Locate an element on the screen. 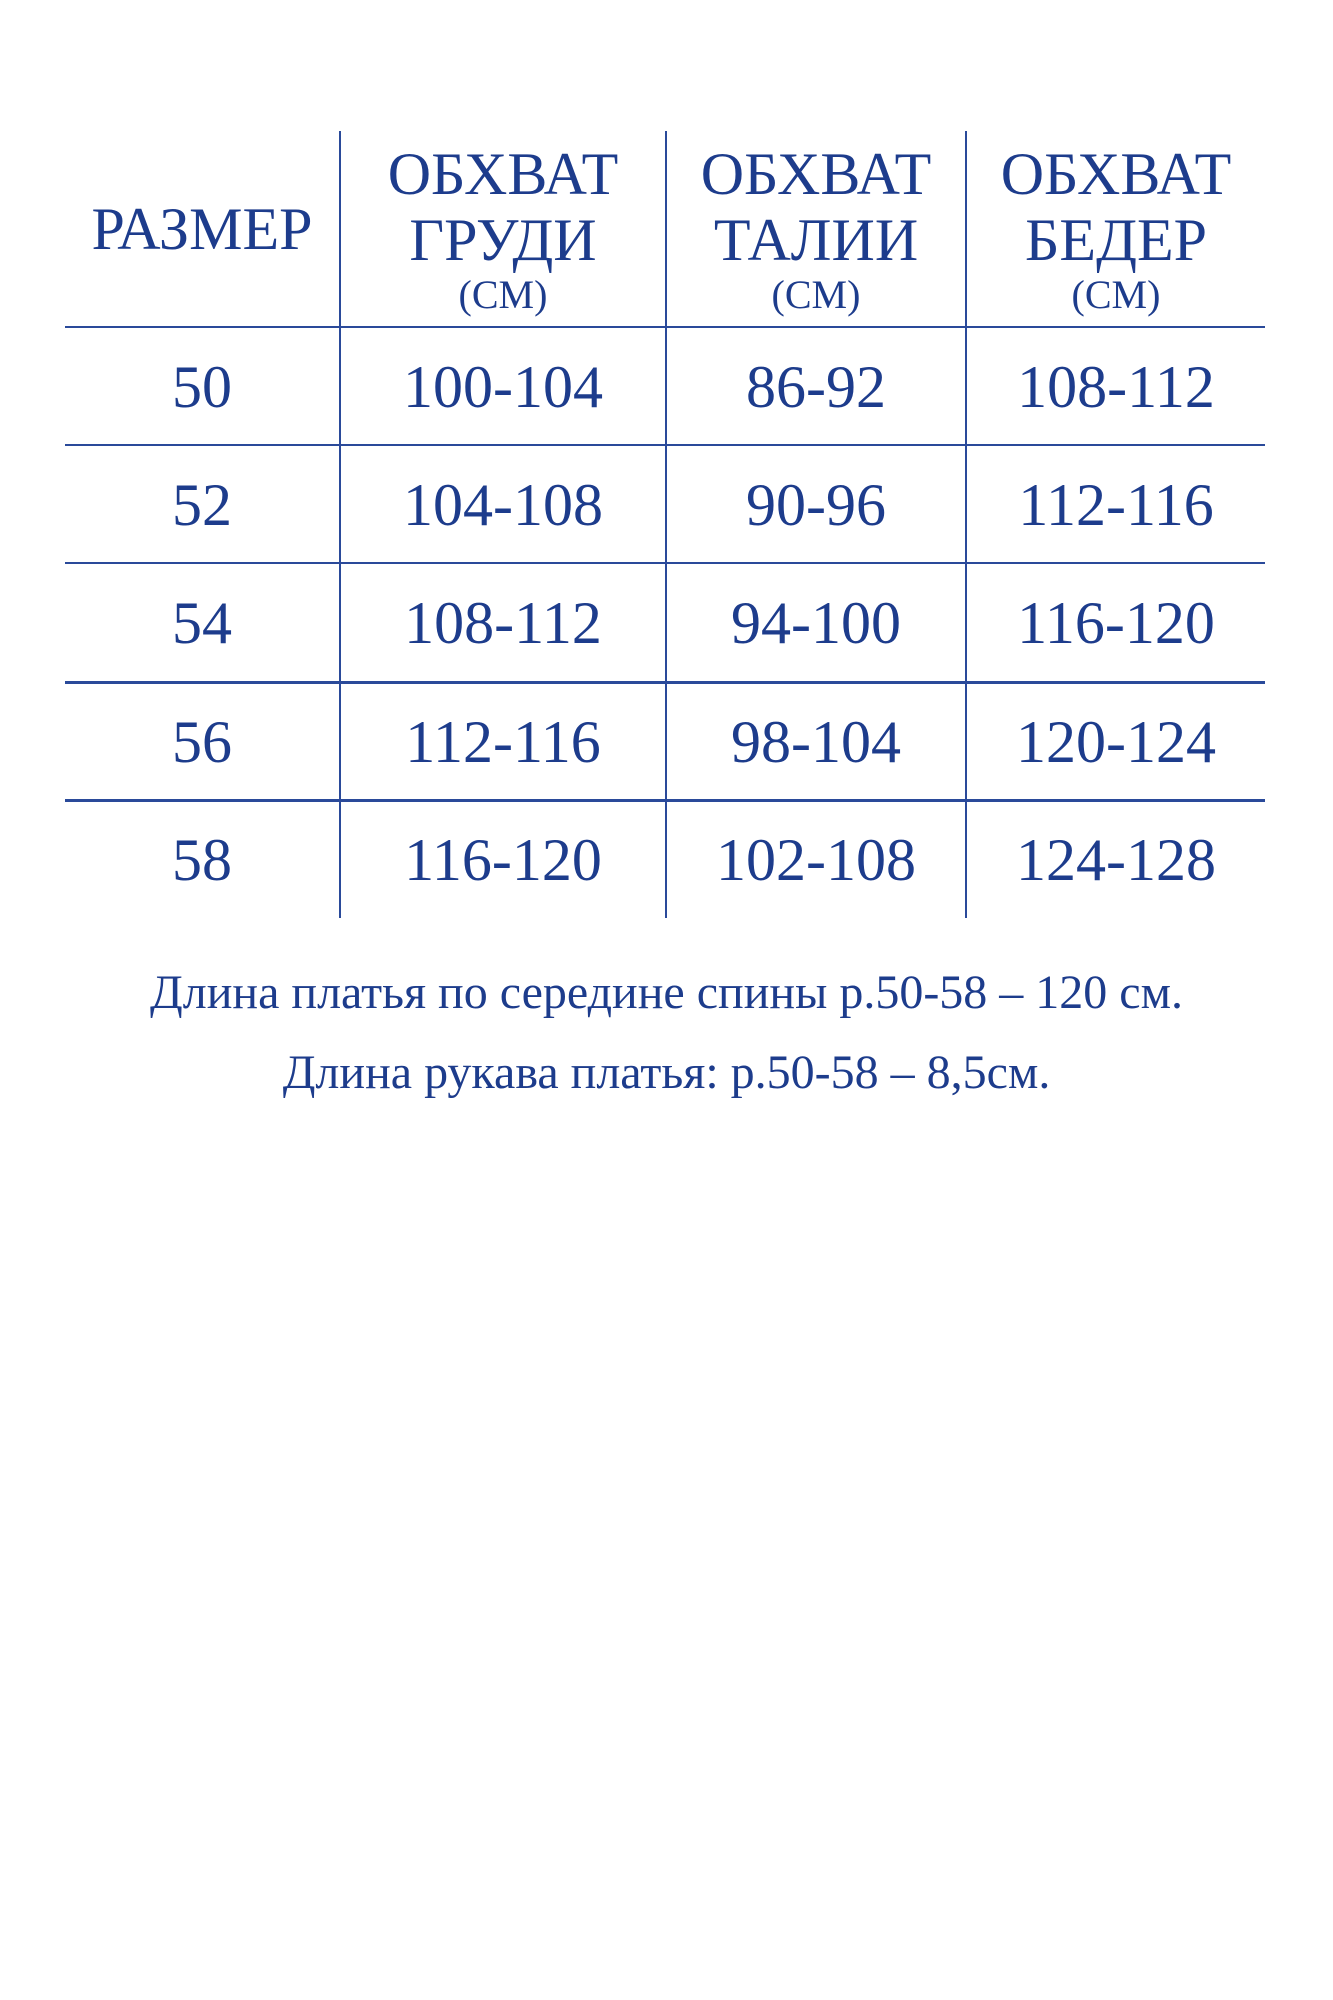  header-waist: ОБХВАТ ТАЛИИ (СМ) is located at coordinates (816, 228).